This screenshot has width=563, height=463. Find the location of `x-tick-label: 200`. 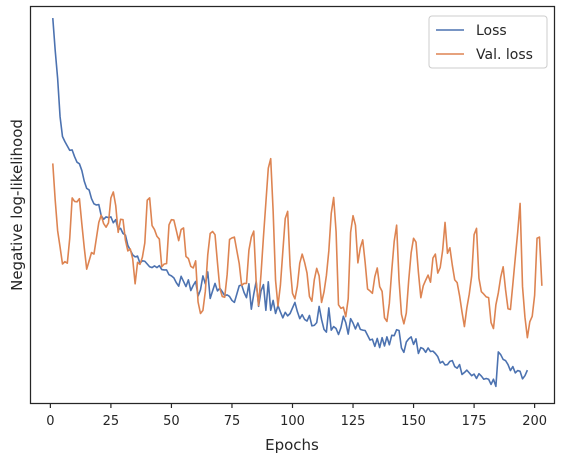

x-tick-label: 200 is located at coordinates (534, 421).